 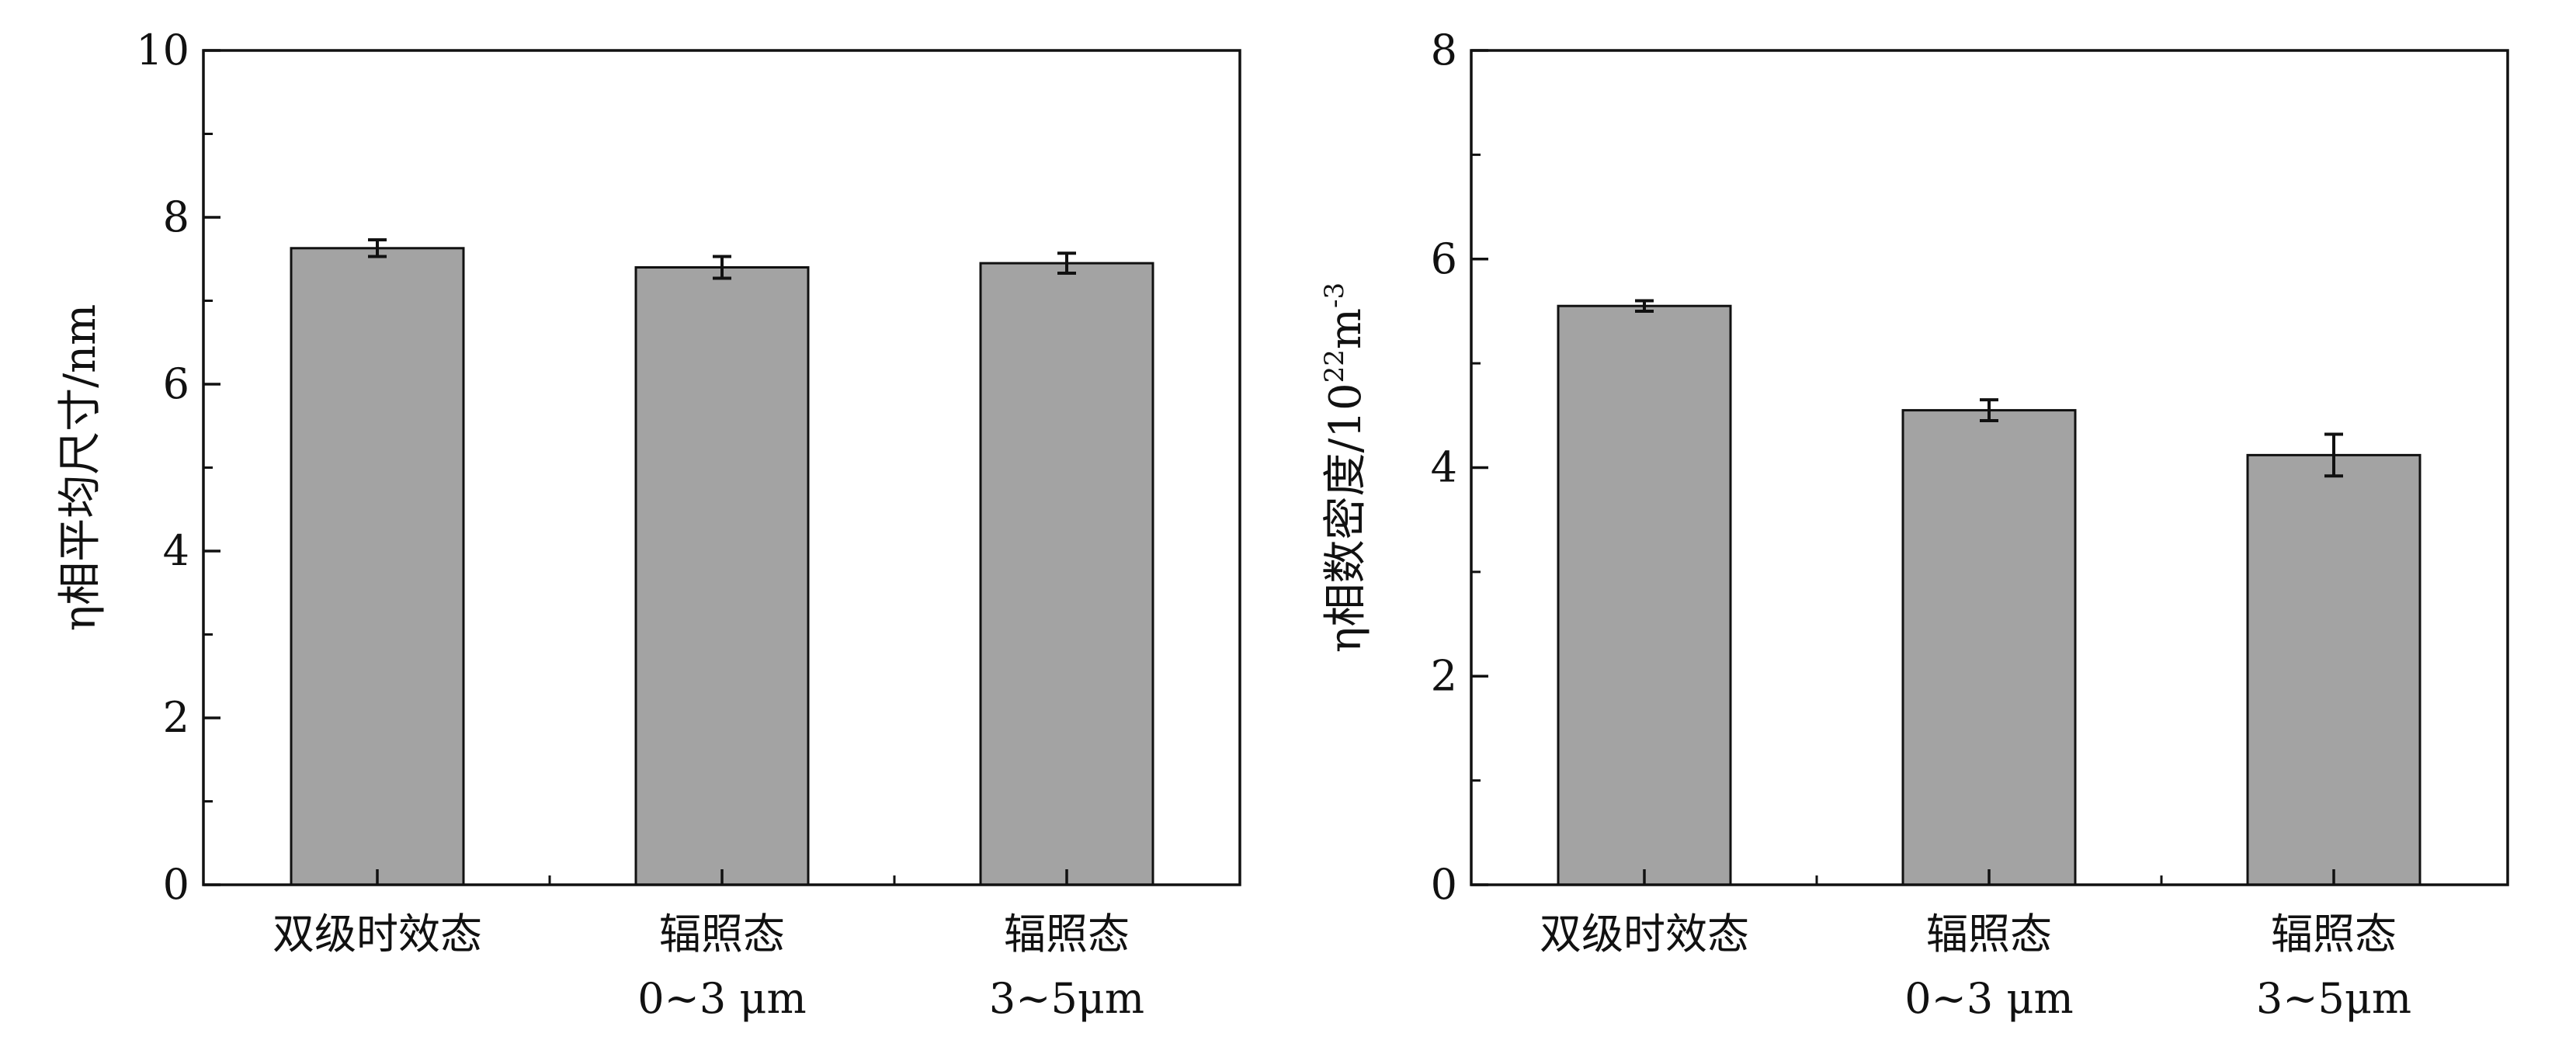 What do you see at coordinates (162, 50) in the screenshot?
I see `y-tick-label: 10` at bounding box center [162, 50].